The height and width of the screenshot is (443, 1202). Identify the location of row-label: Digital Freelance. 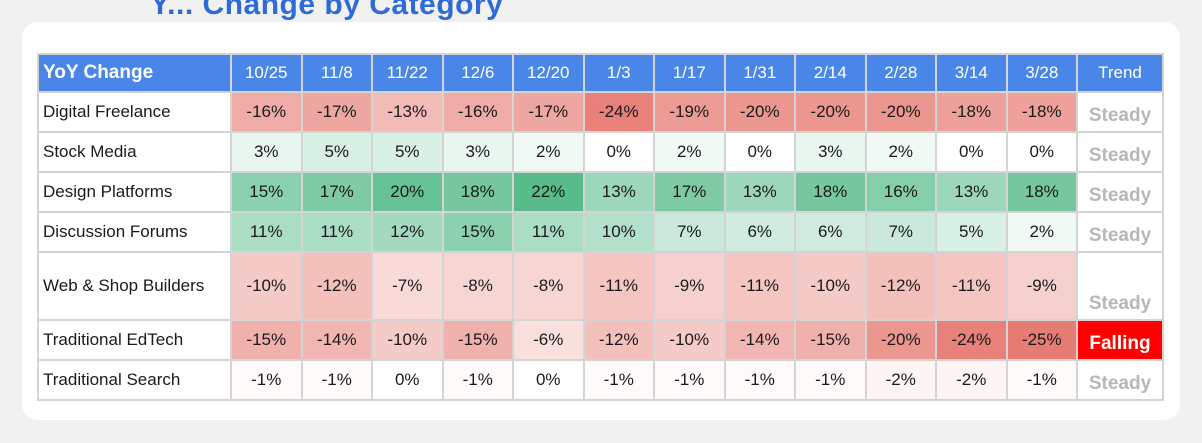
(134, 112).